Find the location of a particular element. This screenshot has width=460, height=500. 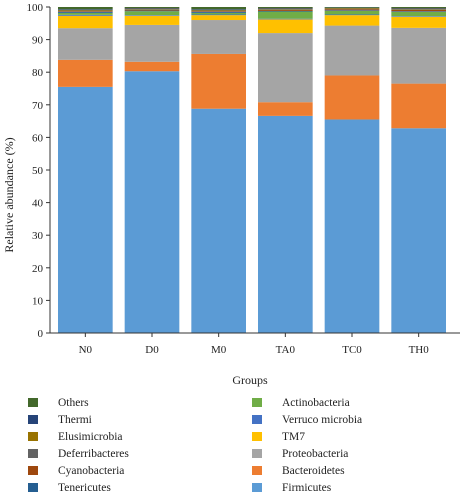

legend-label-thermi: Thermi is located at coordinates (75, 420).